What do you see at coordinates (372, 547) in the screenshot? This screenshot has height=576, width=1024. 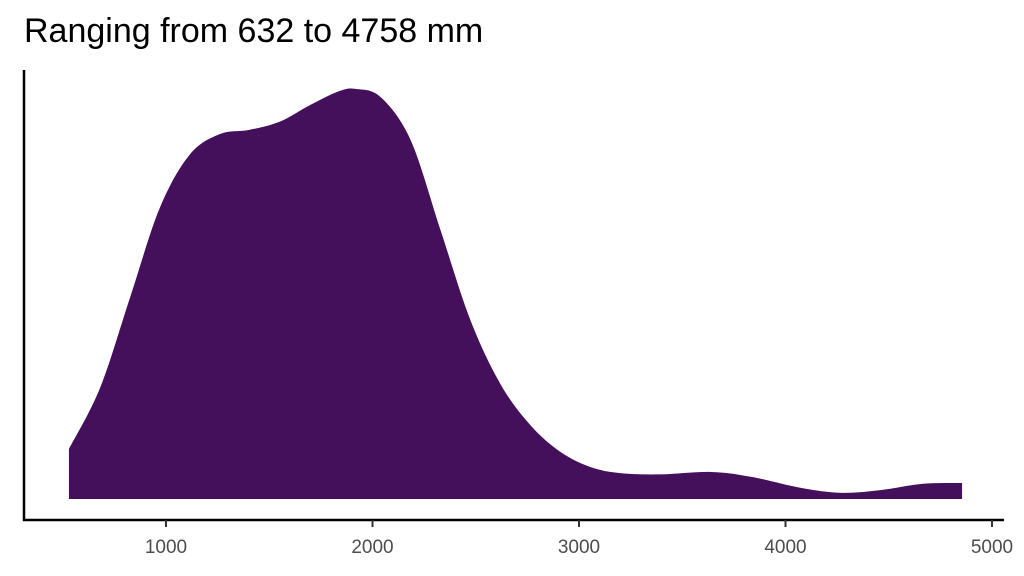 I see `x-tick-label: 2000` at bounding box center [372, 547].